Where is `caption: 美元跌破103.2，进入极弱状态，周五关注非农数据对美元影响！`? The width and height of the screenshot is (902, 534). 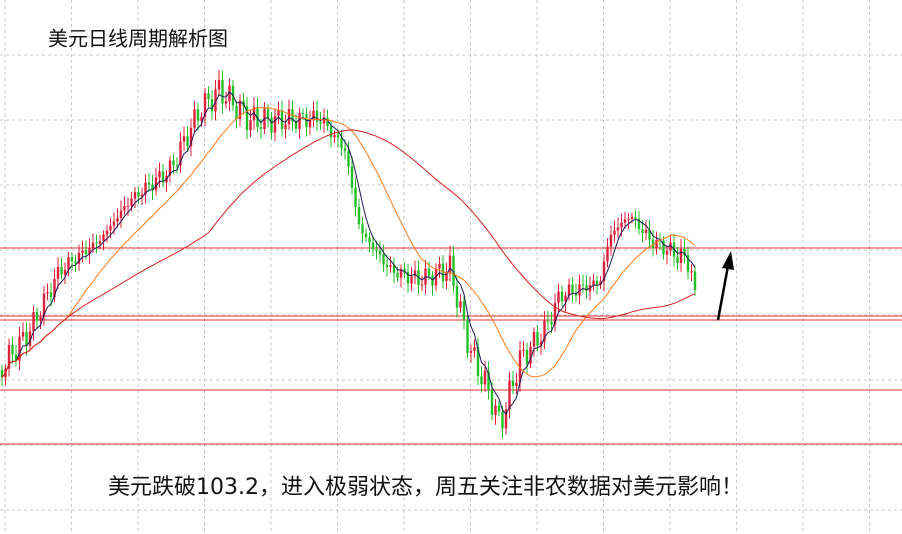
caption: 美元跌破103.2，进入极弱状态，周五关注非农数据对美元影响！ is located at coordinates (425, 487).